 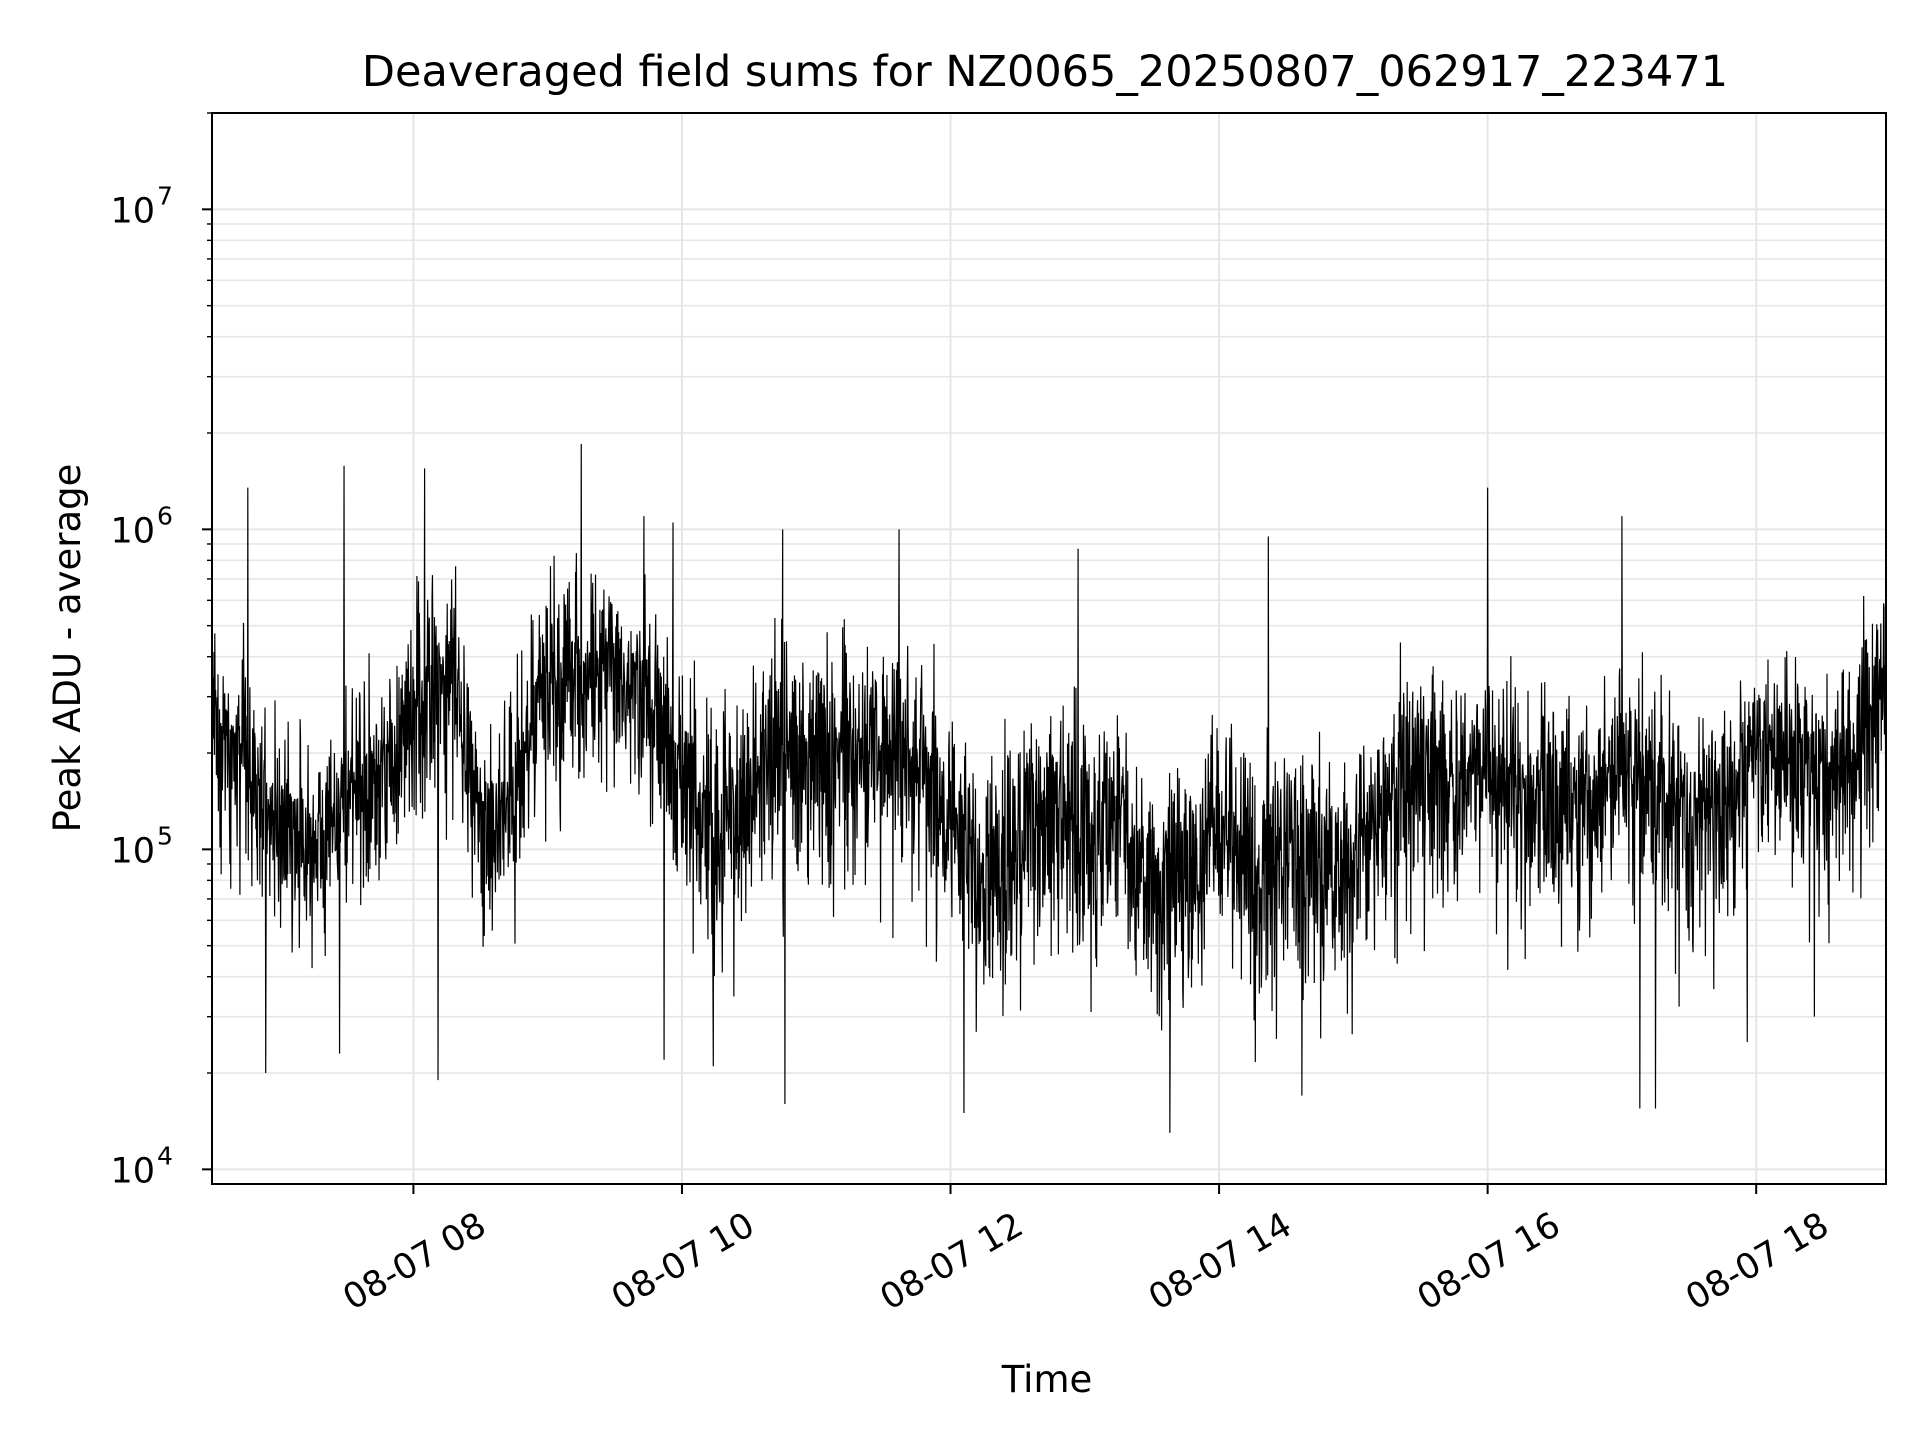 I want to click on y-tick-label: 10 4, so click(x=141, y=1166).